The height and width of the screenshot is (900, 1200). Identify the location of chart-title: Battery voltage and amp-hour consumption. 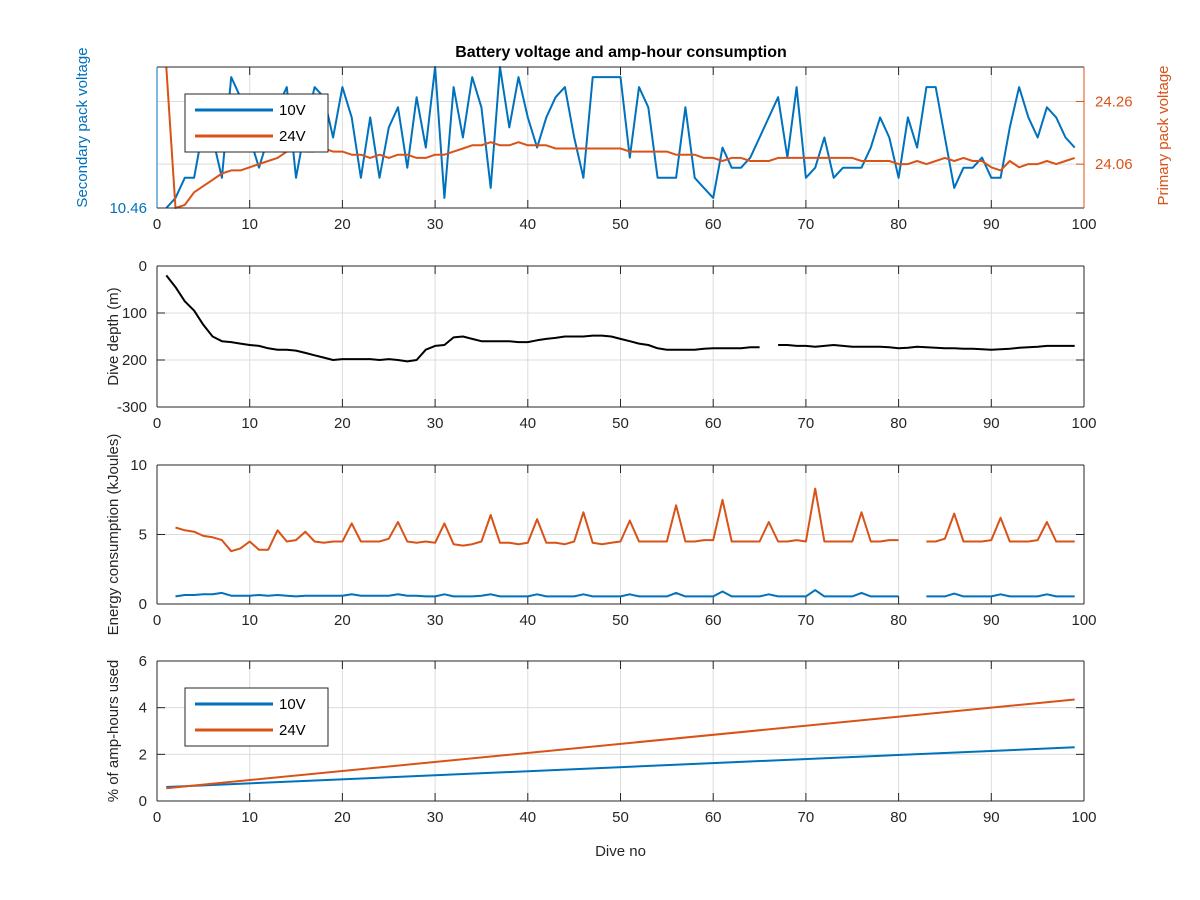
(621, 52).